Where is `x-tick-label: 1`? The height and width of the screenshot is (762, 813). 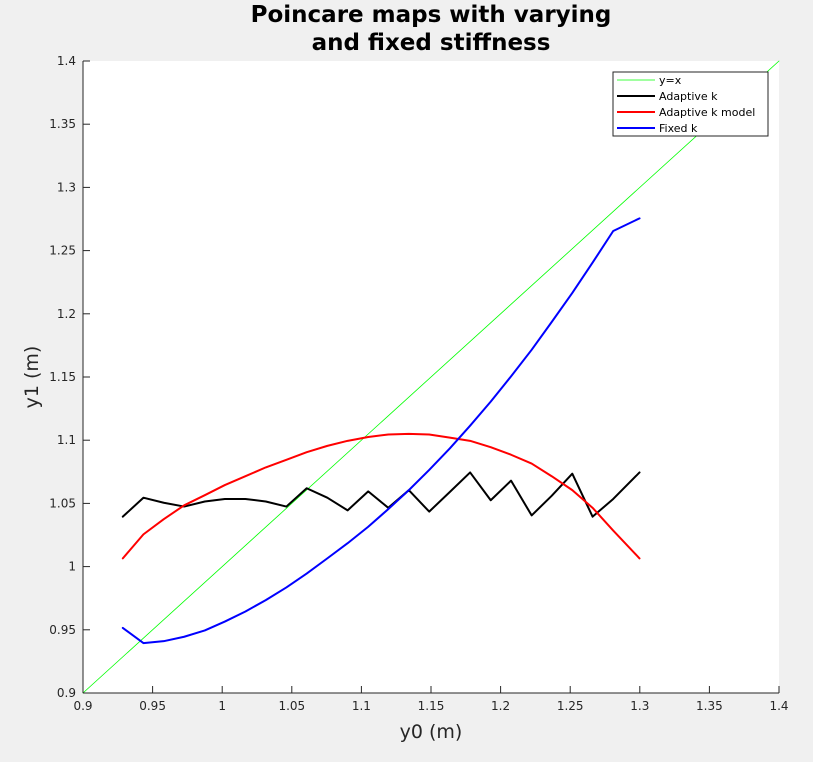 x-tick-label: 1 is located at coordinates (222, 706).